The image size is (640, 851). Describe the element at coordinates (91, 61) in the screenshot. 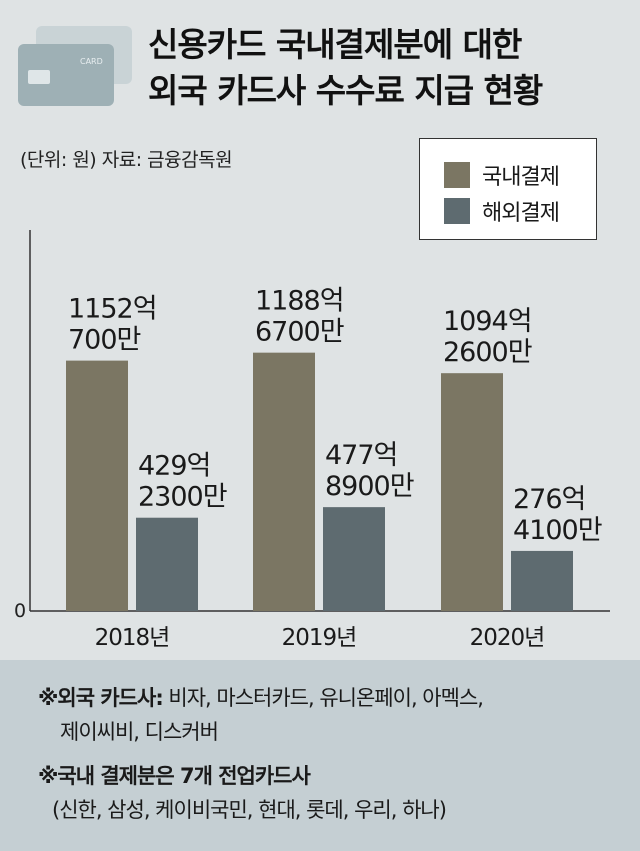

I see `card-text: CARD` at that location.